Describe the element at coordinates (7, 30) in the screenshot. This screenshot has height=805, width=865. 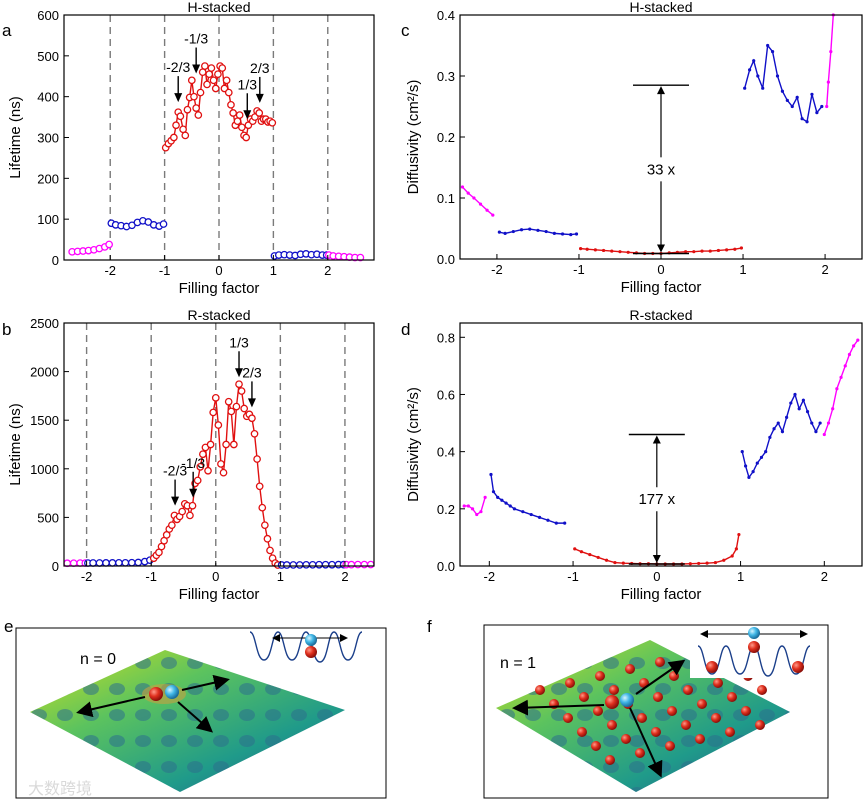
I see `panel-label-a: a` at that location.